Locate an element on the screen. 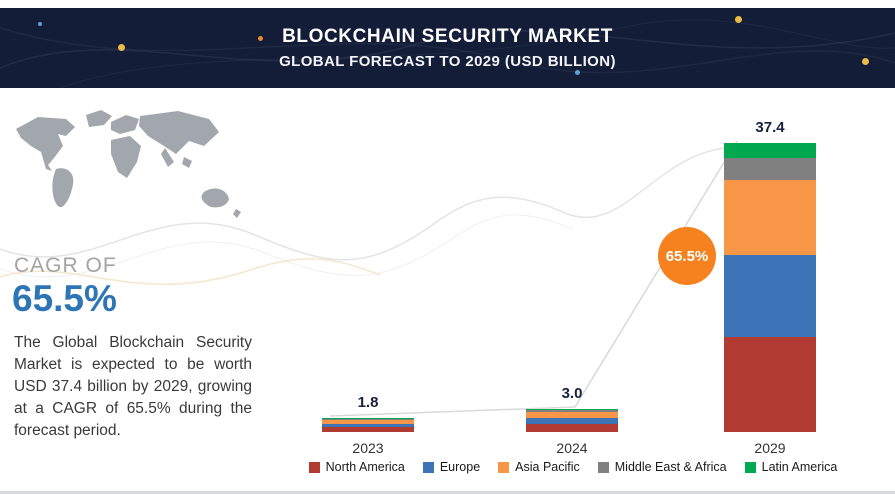 This screenshot has height=494, width=895. world-map is located at coordinates (128, 170).